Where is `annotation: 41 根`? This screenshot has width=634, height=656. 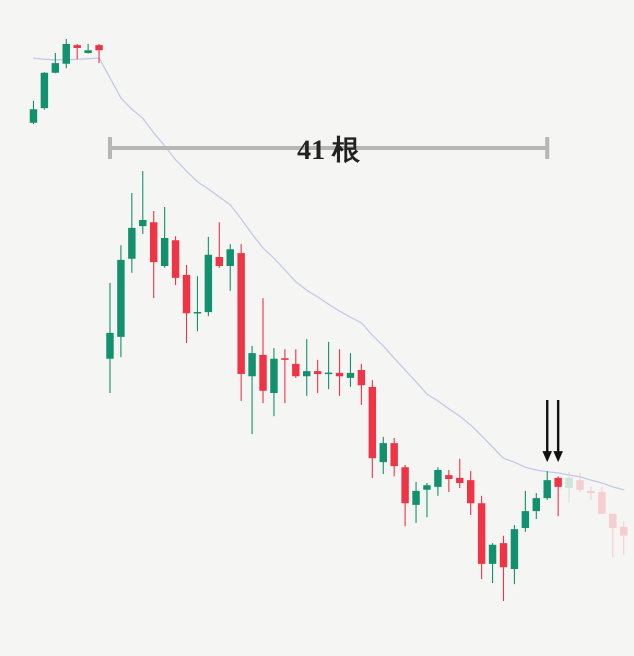 annotation: 41 根 is located at coordinates (329, 150).